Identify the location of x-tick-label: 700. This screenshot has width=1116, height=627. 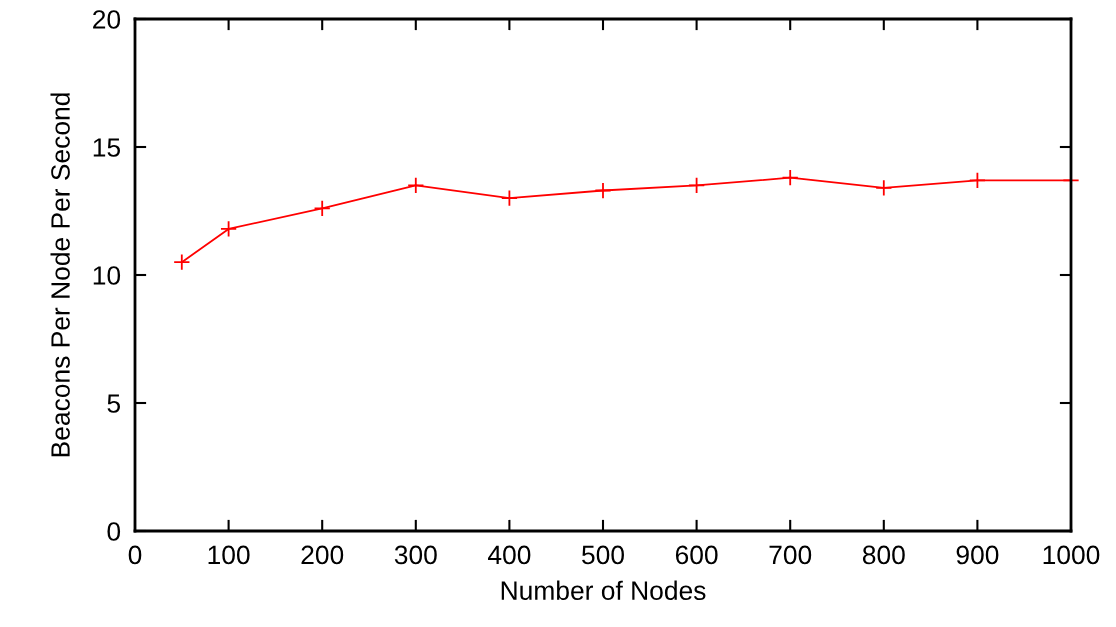
(790, 555).